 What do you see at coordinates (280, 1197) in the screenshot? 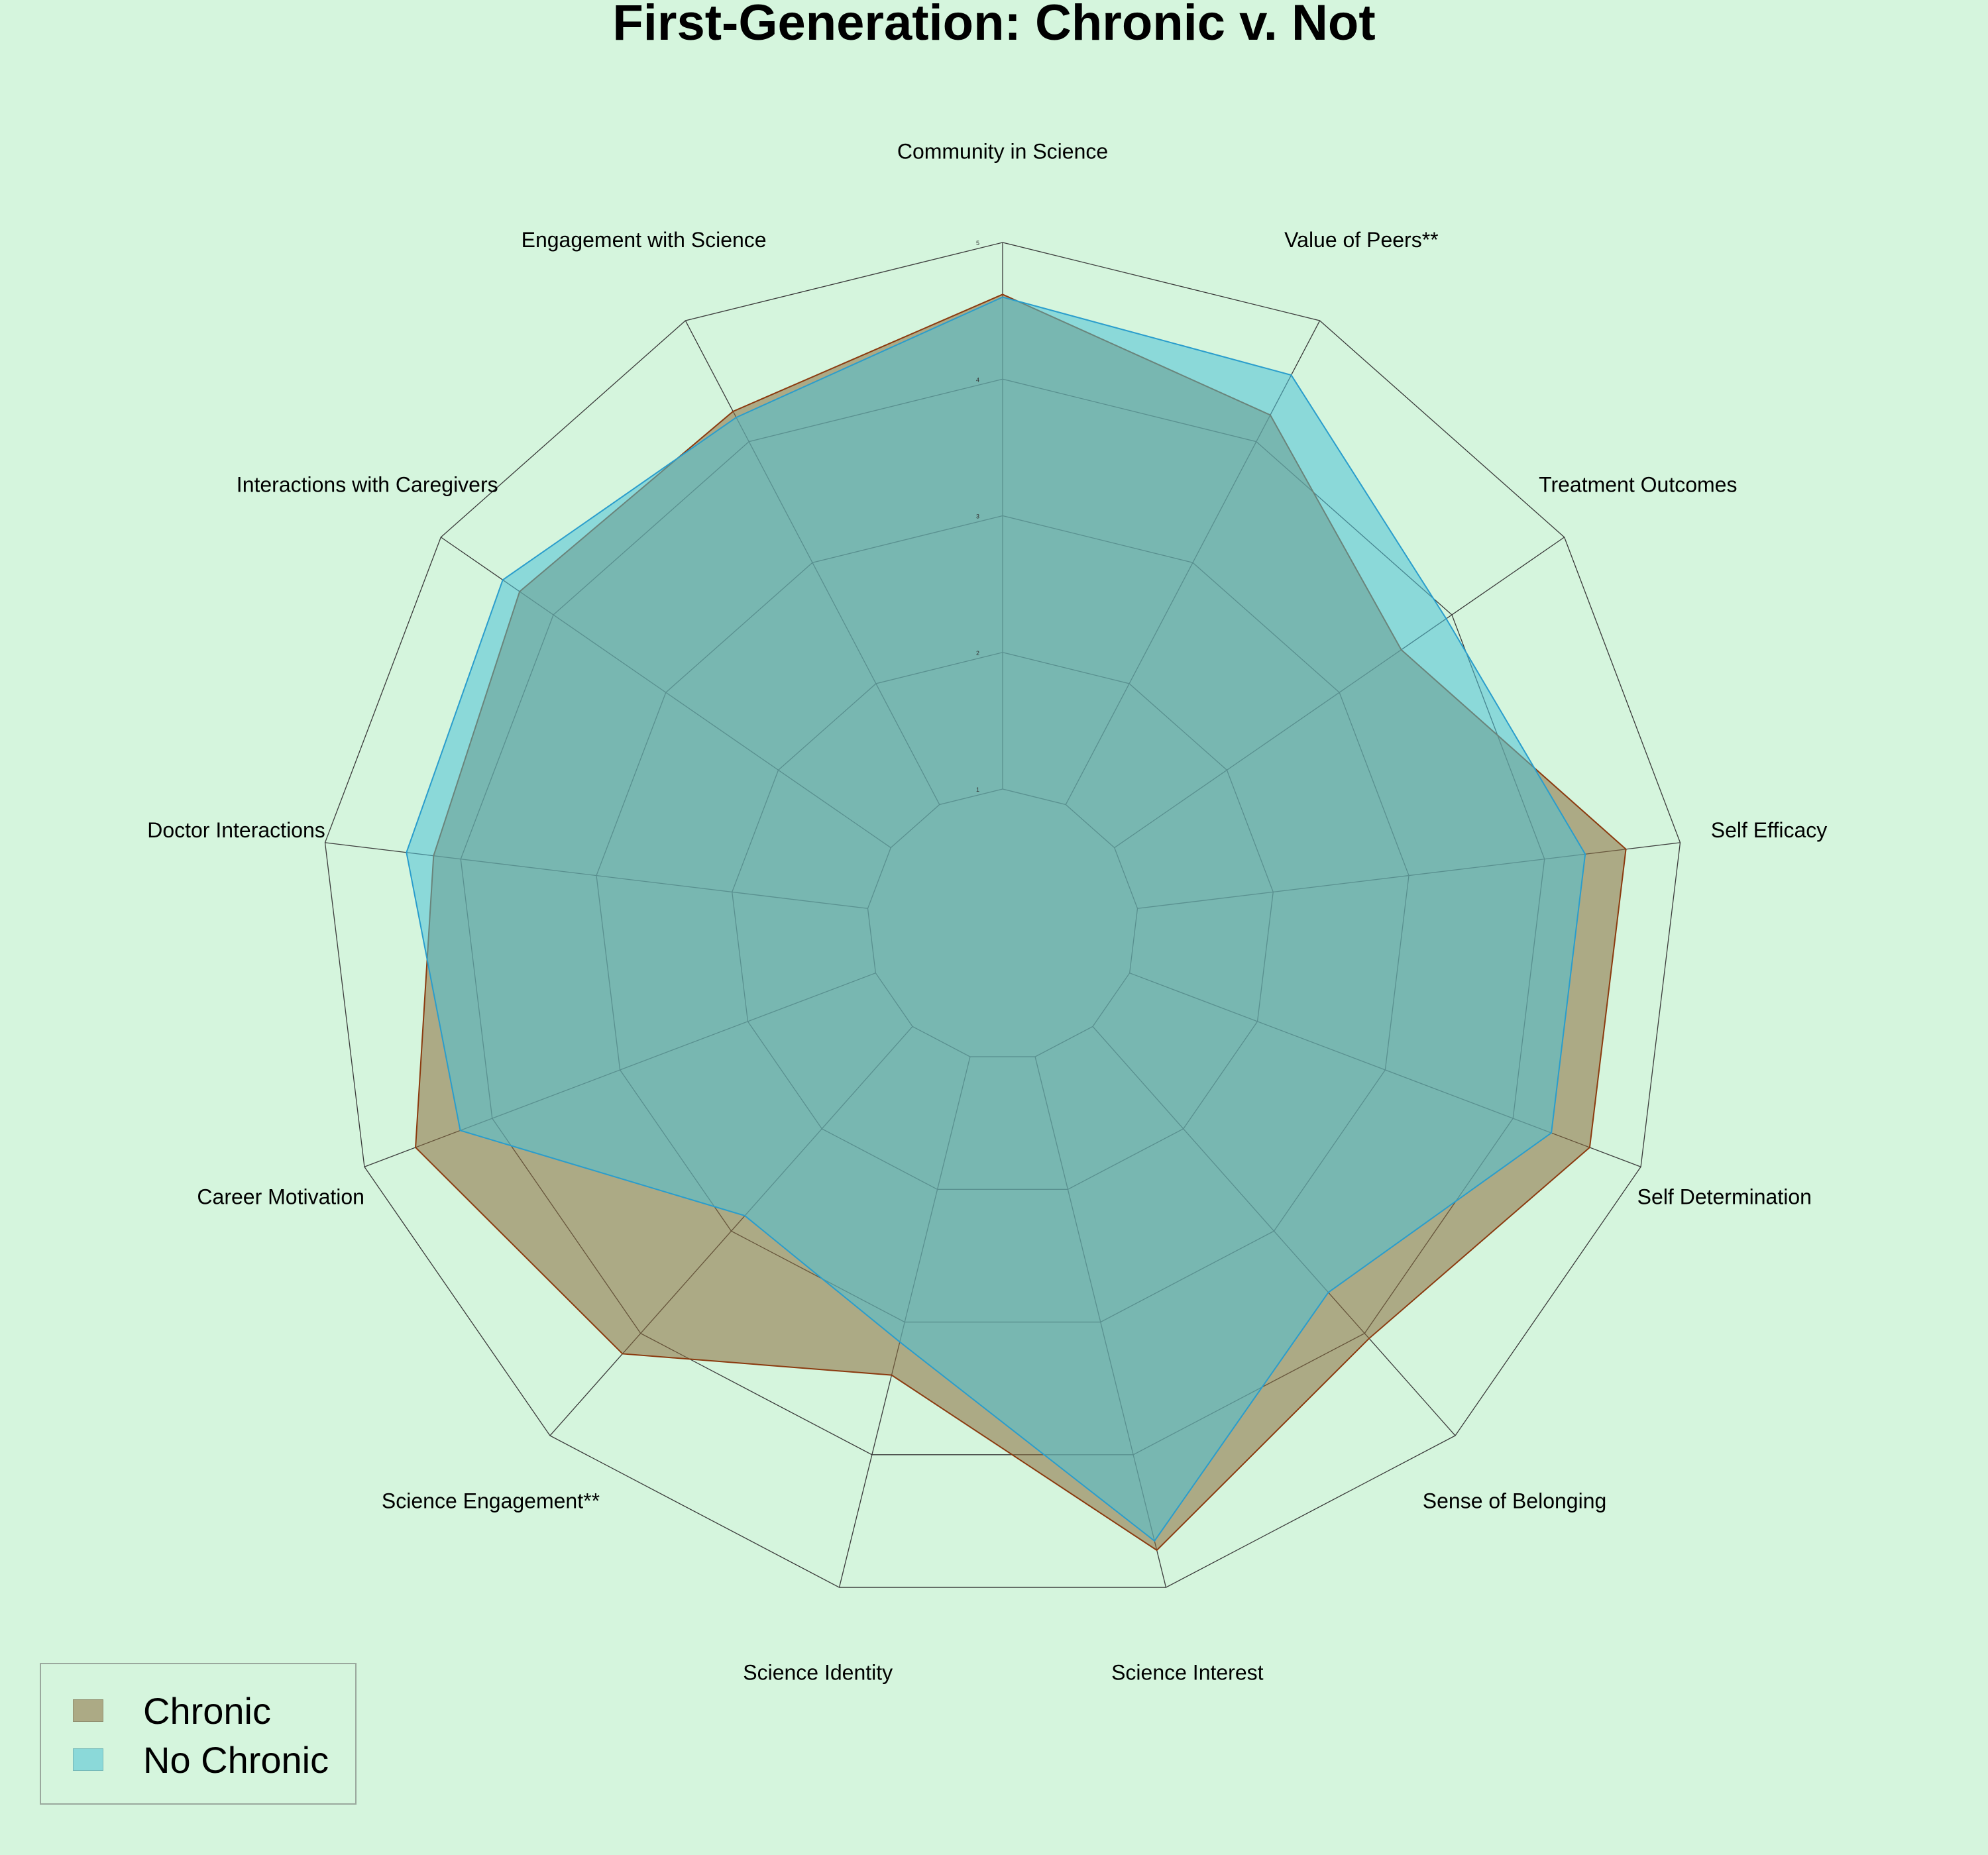
I see `axis-label-career-motivation: Career Motivation` at bounding box center [280, 1197].